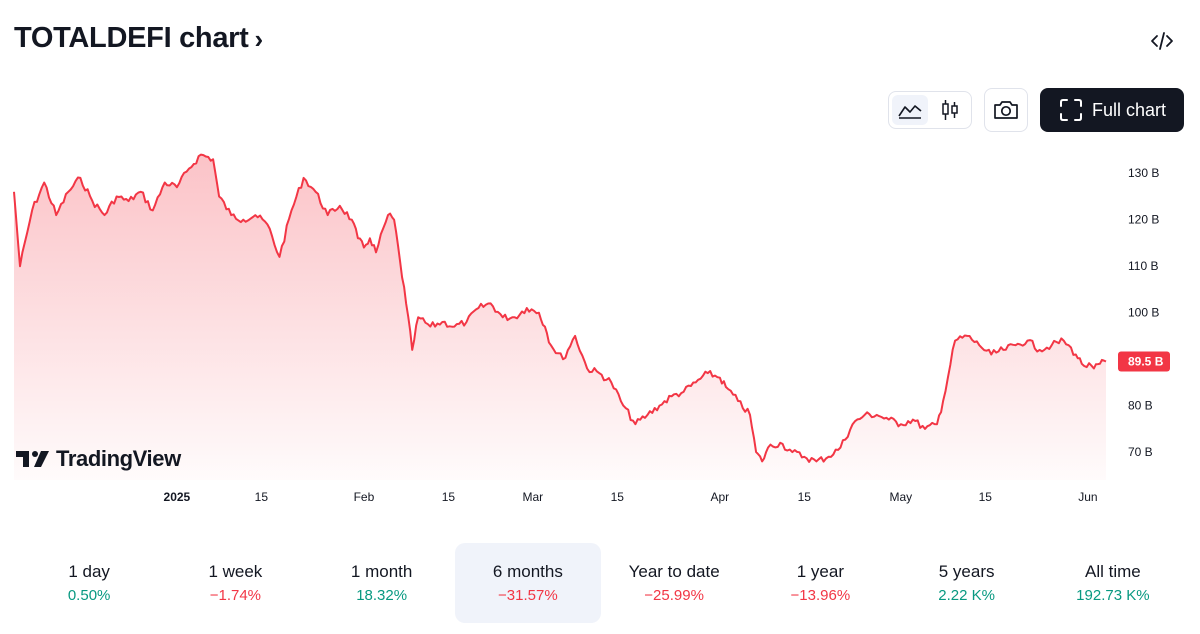  I want to click on page-title: TOTALDEFI chart, so click(131, 38).